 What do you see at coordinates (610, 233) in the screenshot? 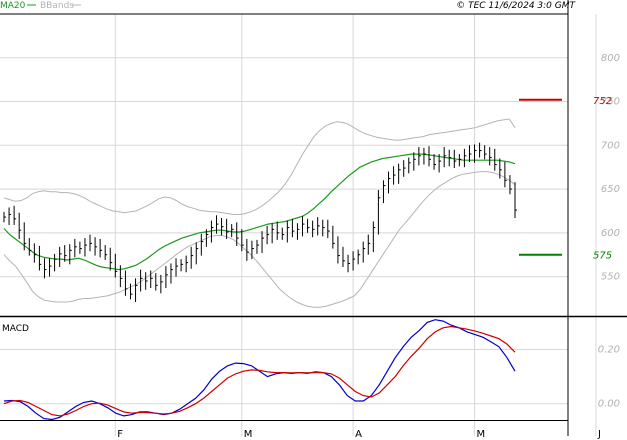
I see `price-tick-label: 600` at bounding box center [610, 233].